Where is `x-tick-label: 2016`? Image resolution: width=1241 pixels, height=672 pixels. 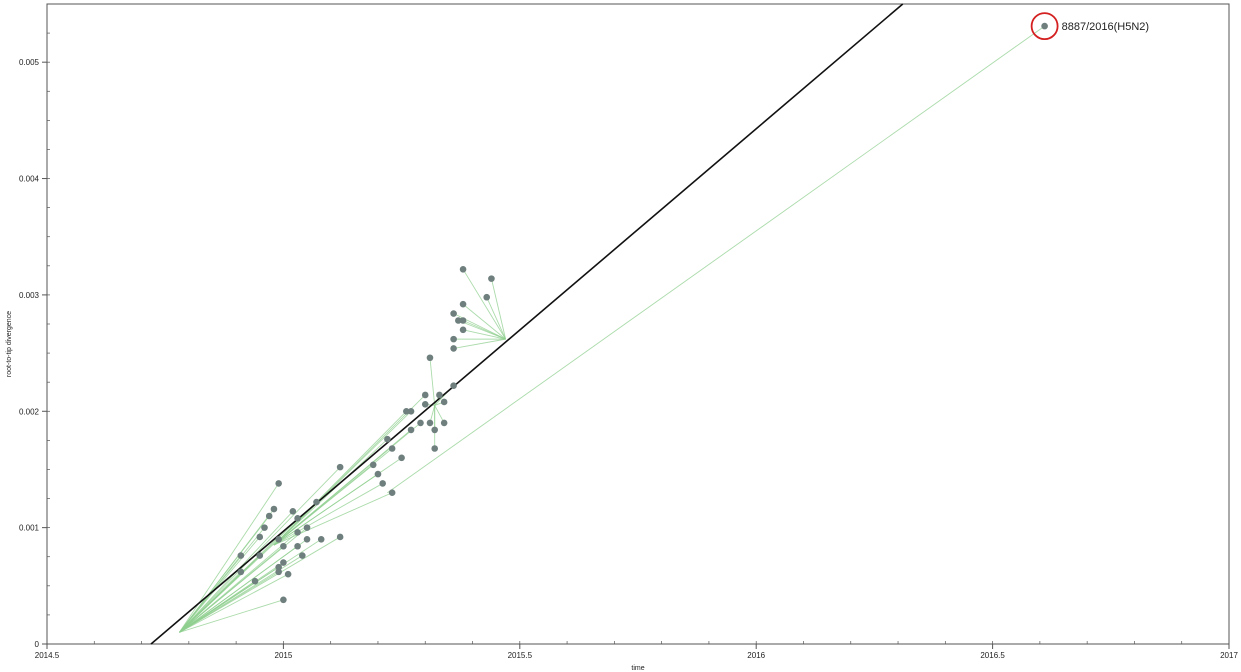
x-tick-label: 2016 is located at coordinates (756, 655).